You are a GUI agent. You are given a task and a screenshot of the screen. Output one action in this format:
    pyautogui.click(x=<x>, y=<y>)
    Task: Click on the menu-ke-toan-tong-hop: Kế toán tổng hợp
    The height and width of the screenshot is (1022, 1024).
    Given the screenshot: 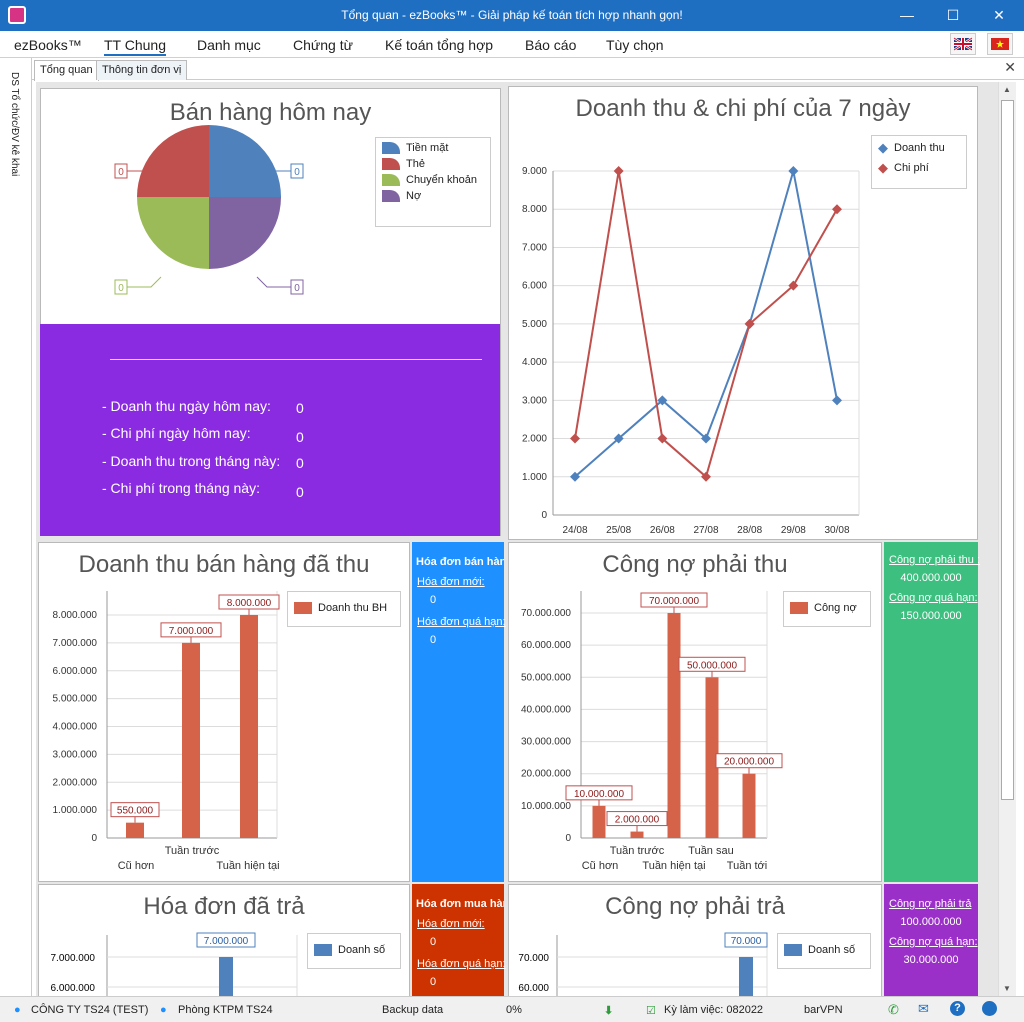 What is the action you would take?
    pyautogui.click(x=439, y=45)
    